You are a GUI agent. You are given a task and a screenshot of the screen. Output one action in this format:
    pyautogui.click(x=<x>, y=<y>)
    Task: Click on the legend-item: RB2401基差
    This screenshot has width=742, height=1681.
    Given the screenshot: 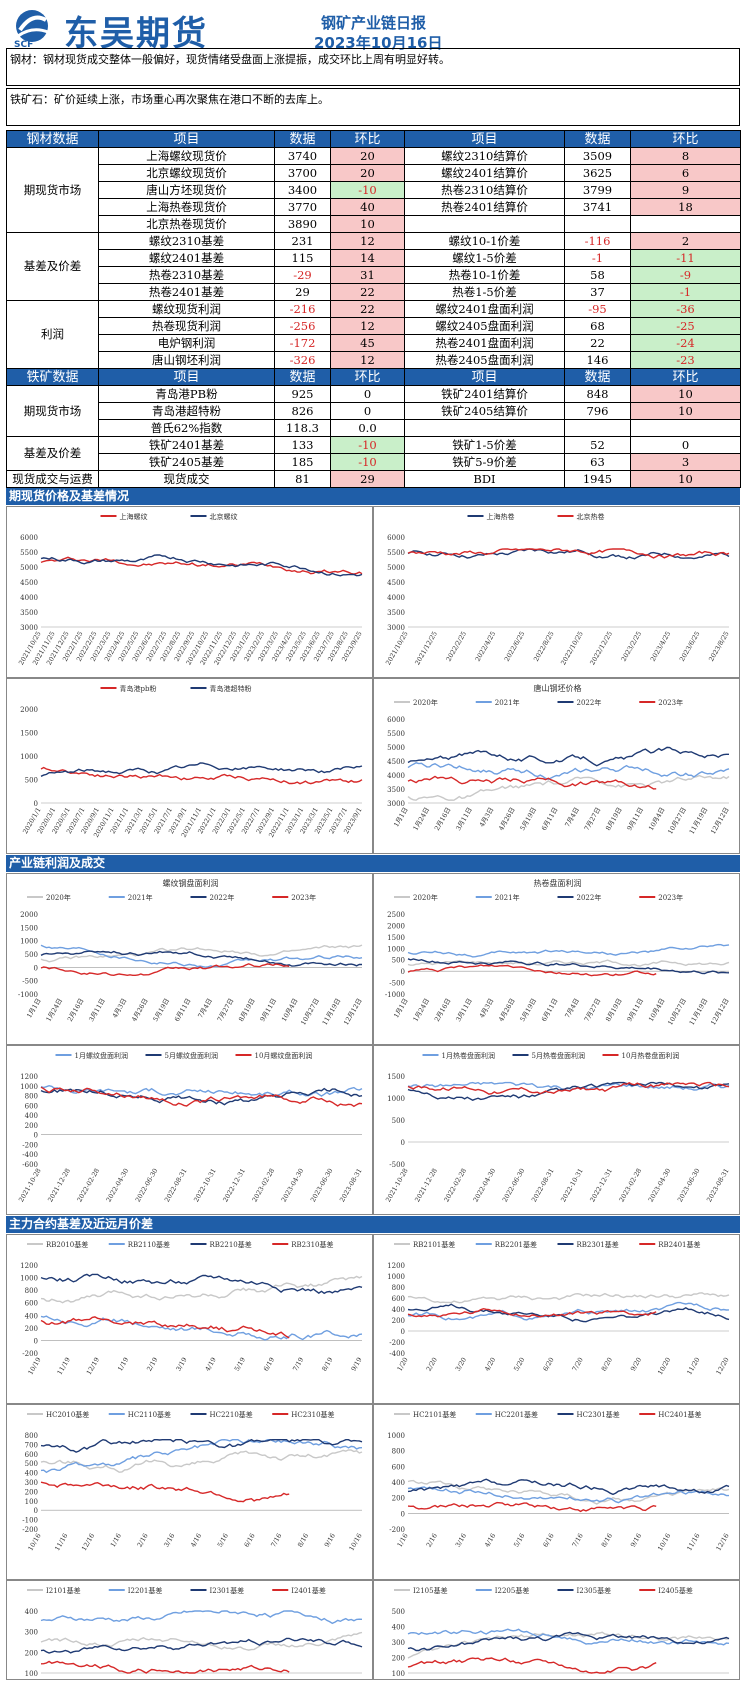 What is the action you would take?
    pyautogui.click(x=669, y=1244)
    